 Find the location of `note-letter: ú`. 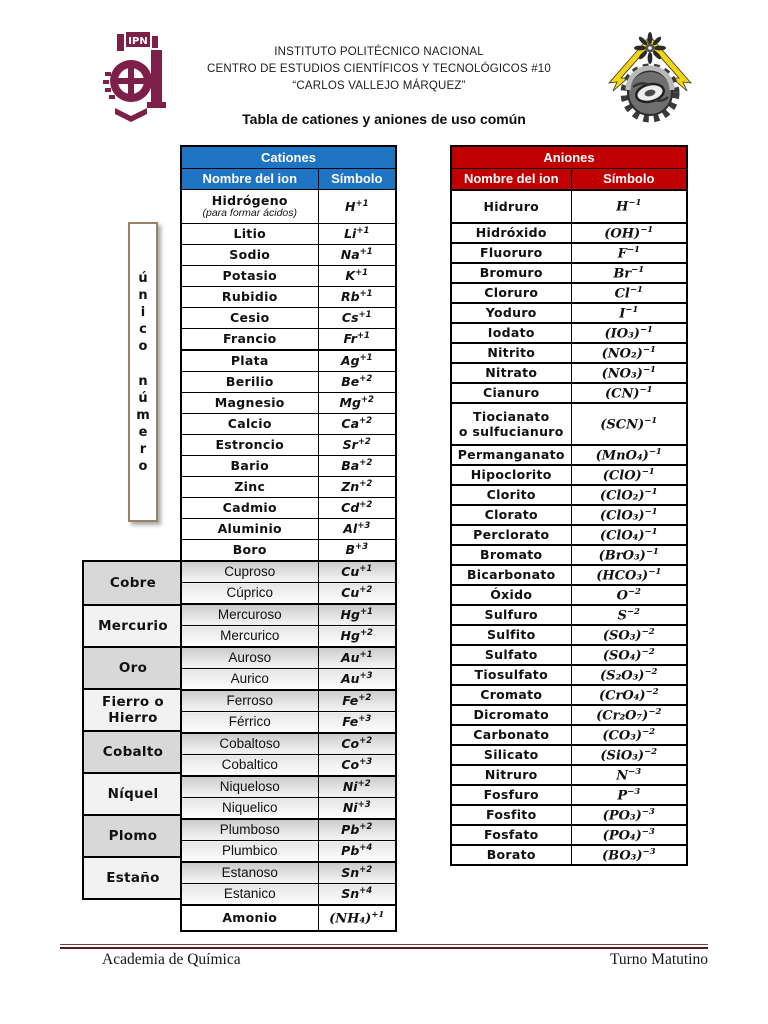

note-letter: ú is located at coordinates (143, 278).